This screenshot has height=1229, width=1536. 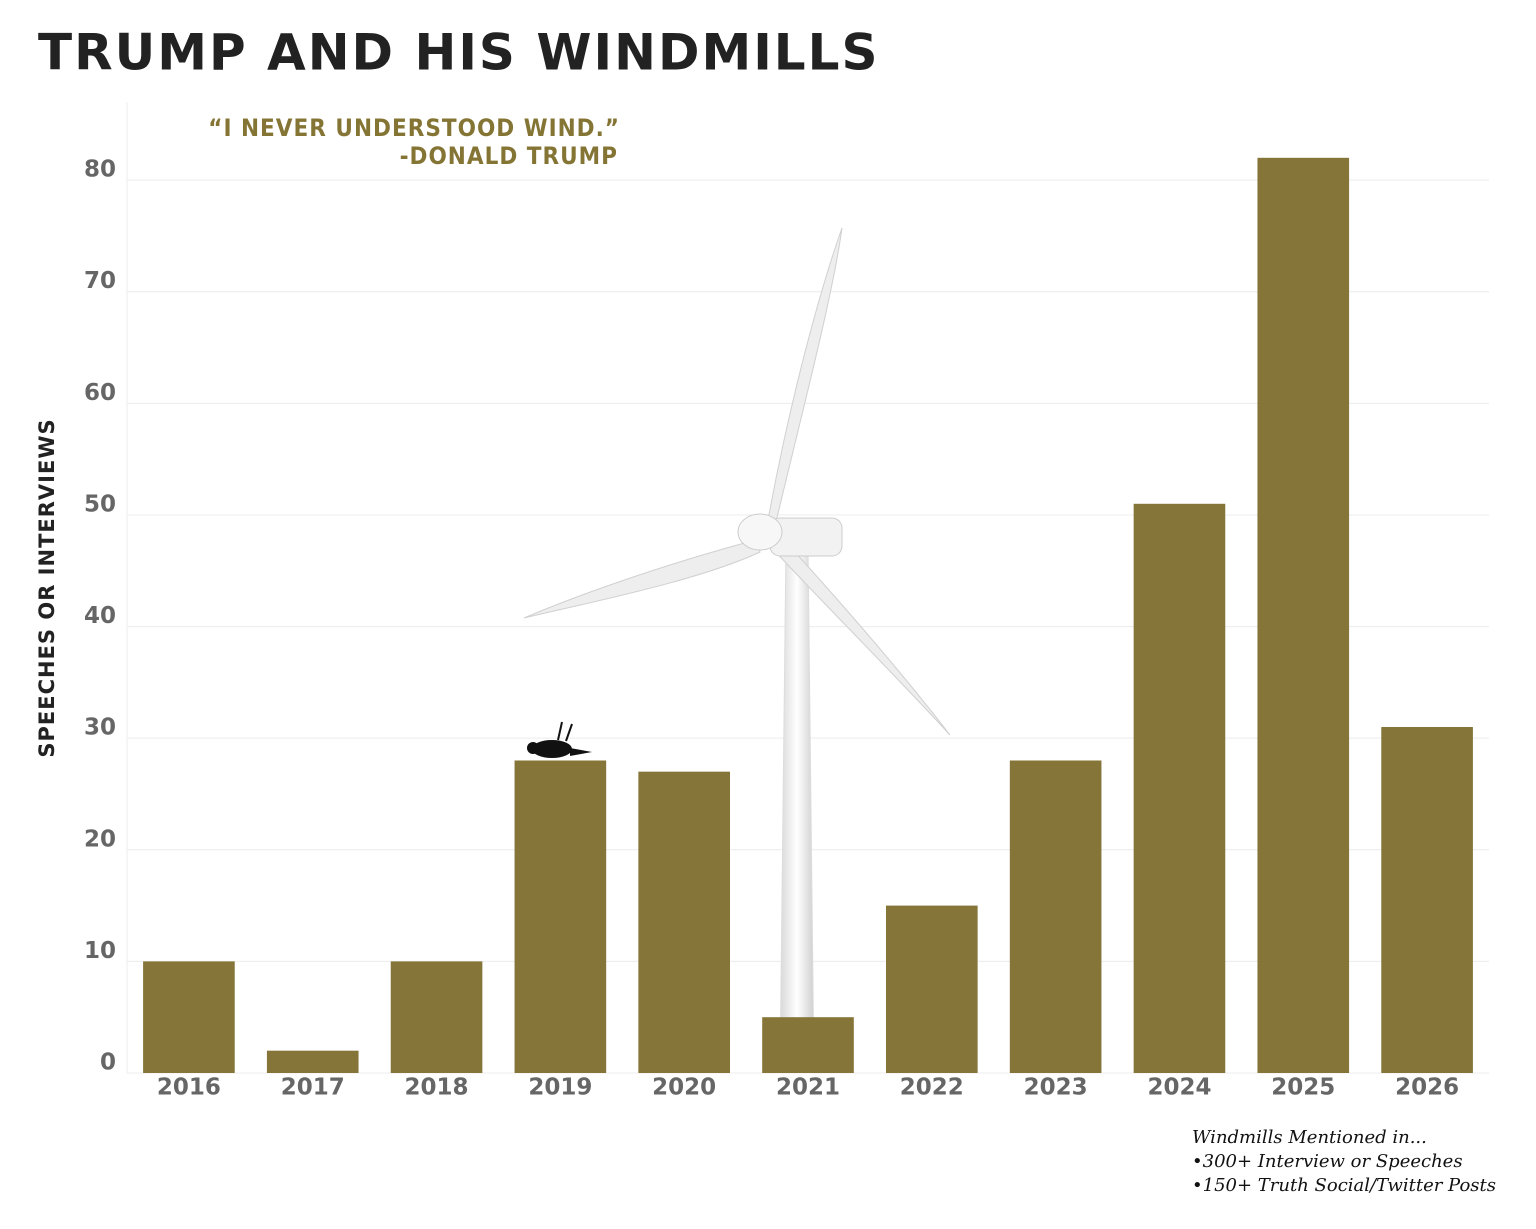 What do you see at coordinates (313, 1088) in the screenshot?
I see `x-tick-label: 2017` at bounding box center [313, 1088].